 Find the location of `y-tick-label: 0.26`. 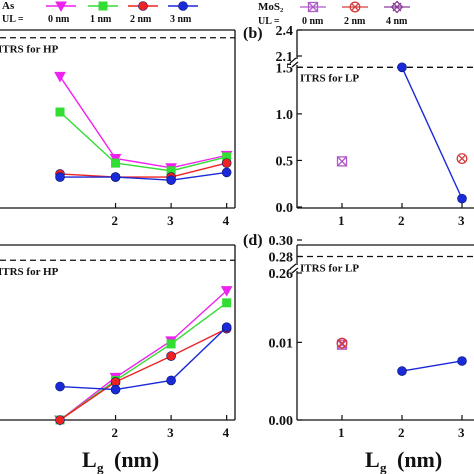

y-tick-label: 0.26 is located at coordinates (281, 274).